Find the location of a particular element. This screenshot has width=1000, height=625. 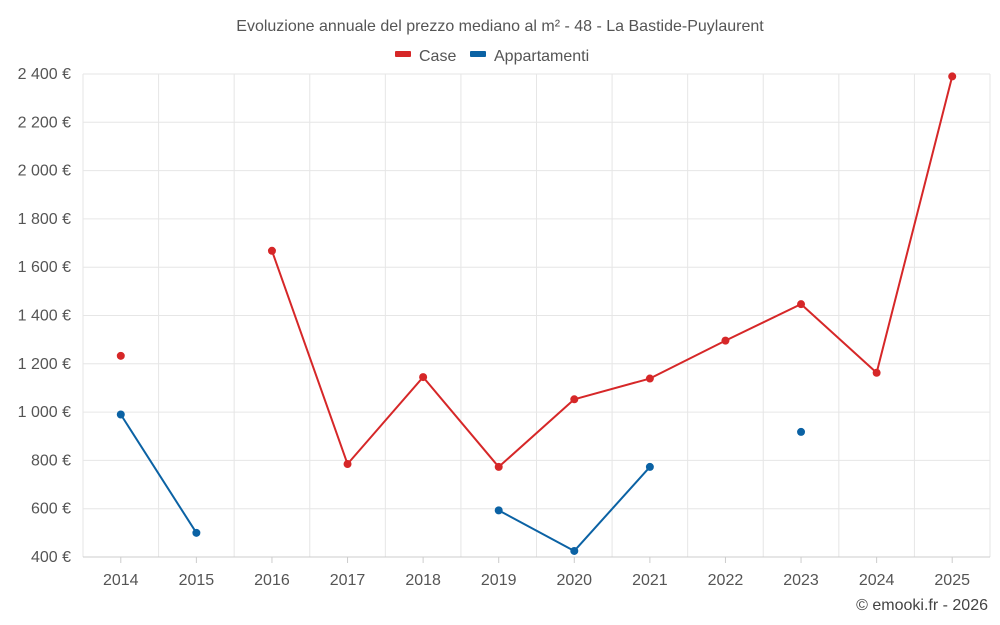

data-point-case-2016 is located at coordinates (271, 250).